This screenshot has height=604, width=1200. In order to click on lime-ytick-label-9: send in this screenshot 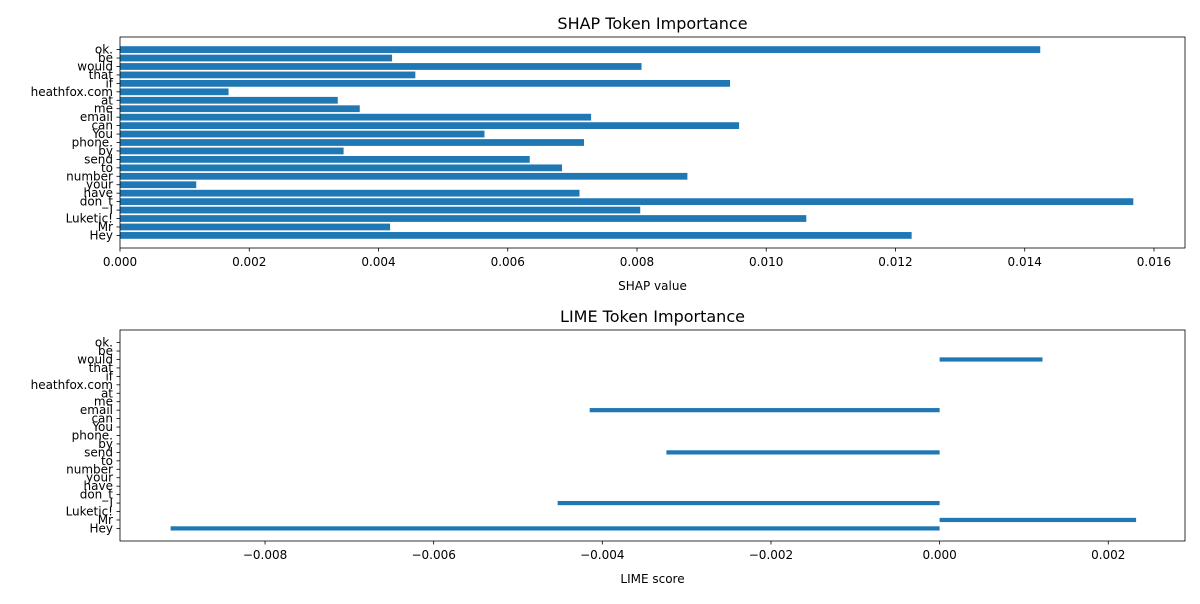, I will do `click(98, 452)`.